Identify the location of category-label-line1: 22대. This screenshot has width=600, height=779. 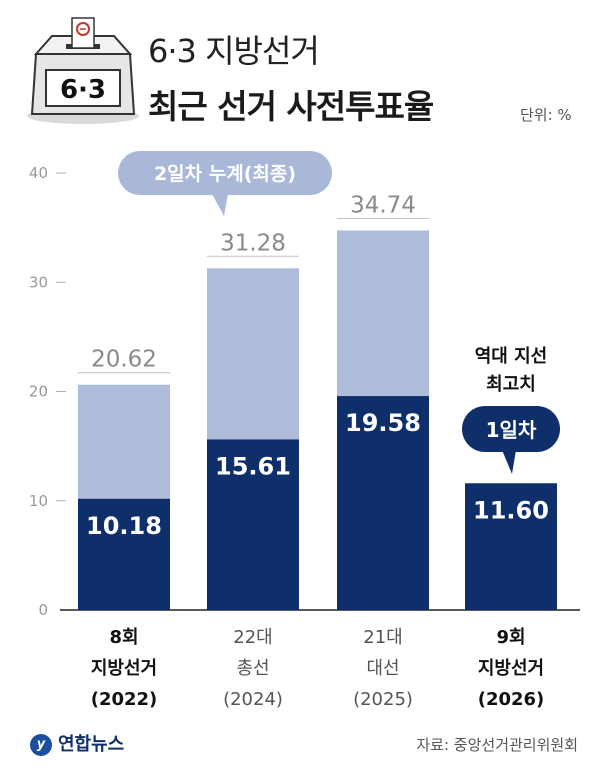
(252, 637).